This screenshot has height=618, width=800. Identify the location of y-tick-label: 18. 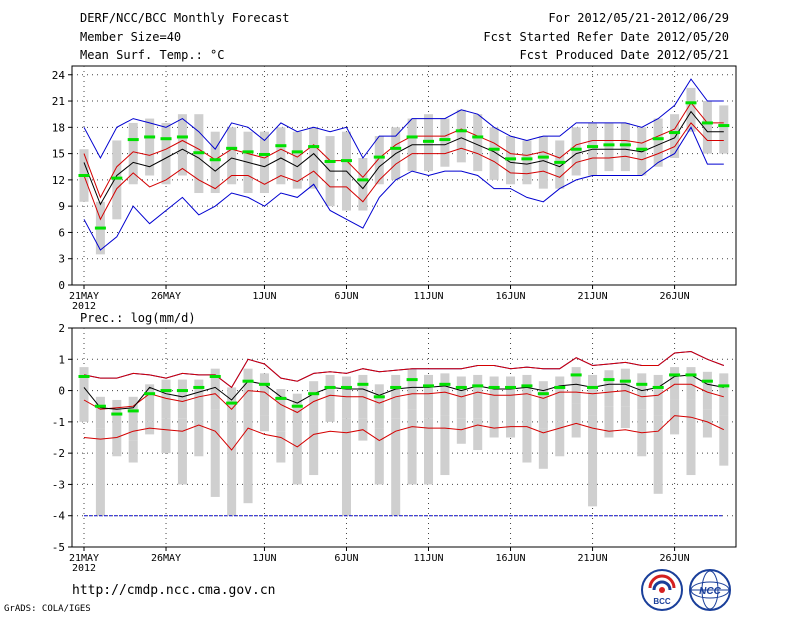
(58, 127).